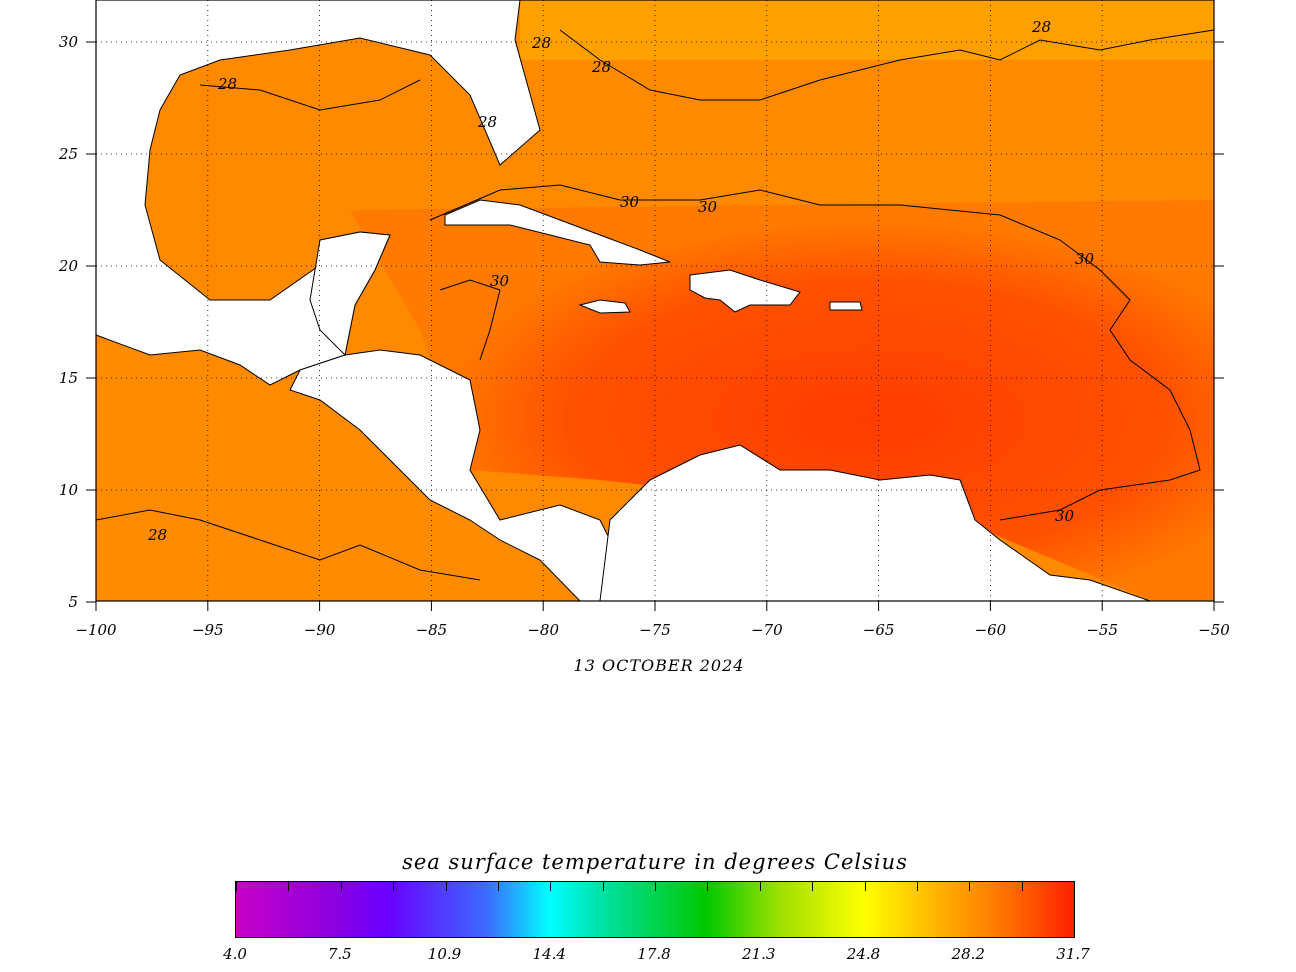  I want to click on lat-tick-label: 5, so click(73, 602).